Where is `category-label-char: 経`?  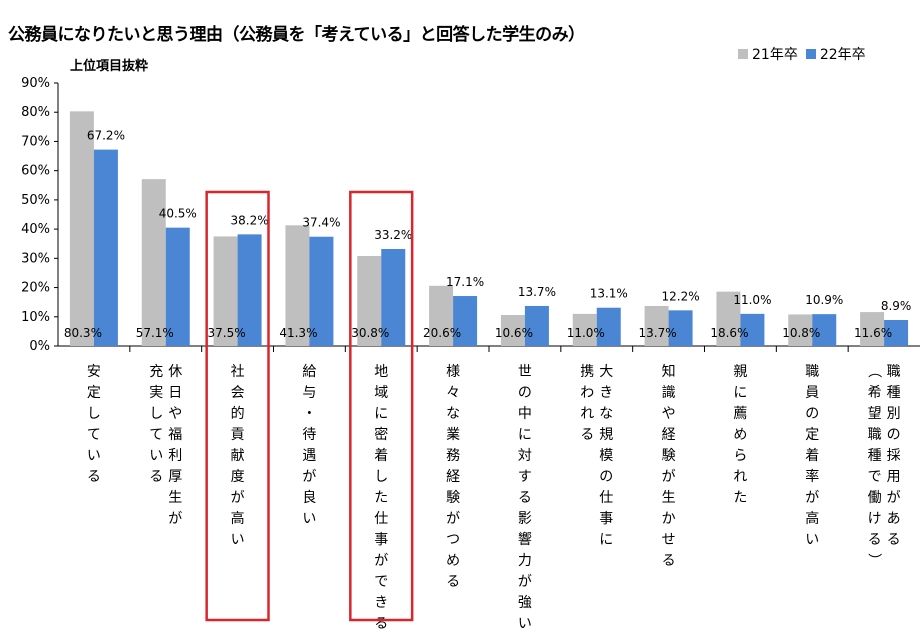 category-label-char: 経 is located at coordinates (669, 435).